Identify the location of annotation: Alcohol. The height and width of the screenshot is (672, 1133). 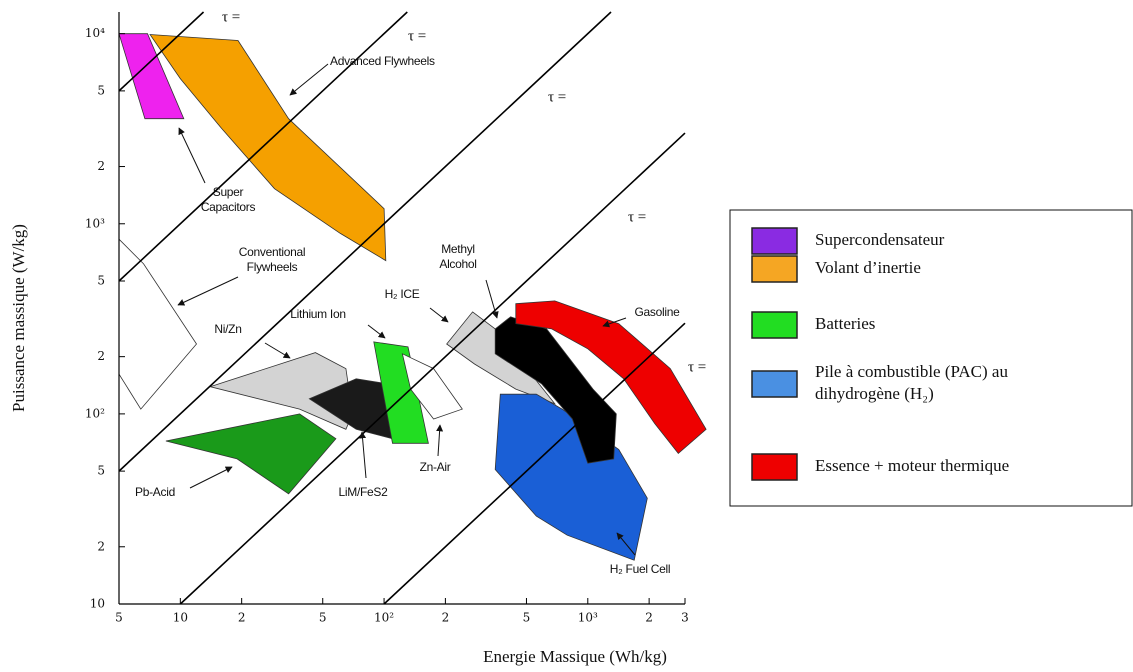
(457, 264).